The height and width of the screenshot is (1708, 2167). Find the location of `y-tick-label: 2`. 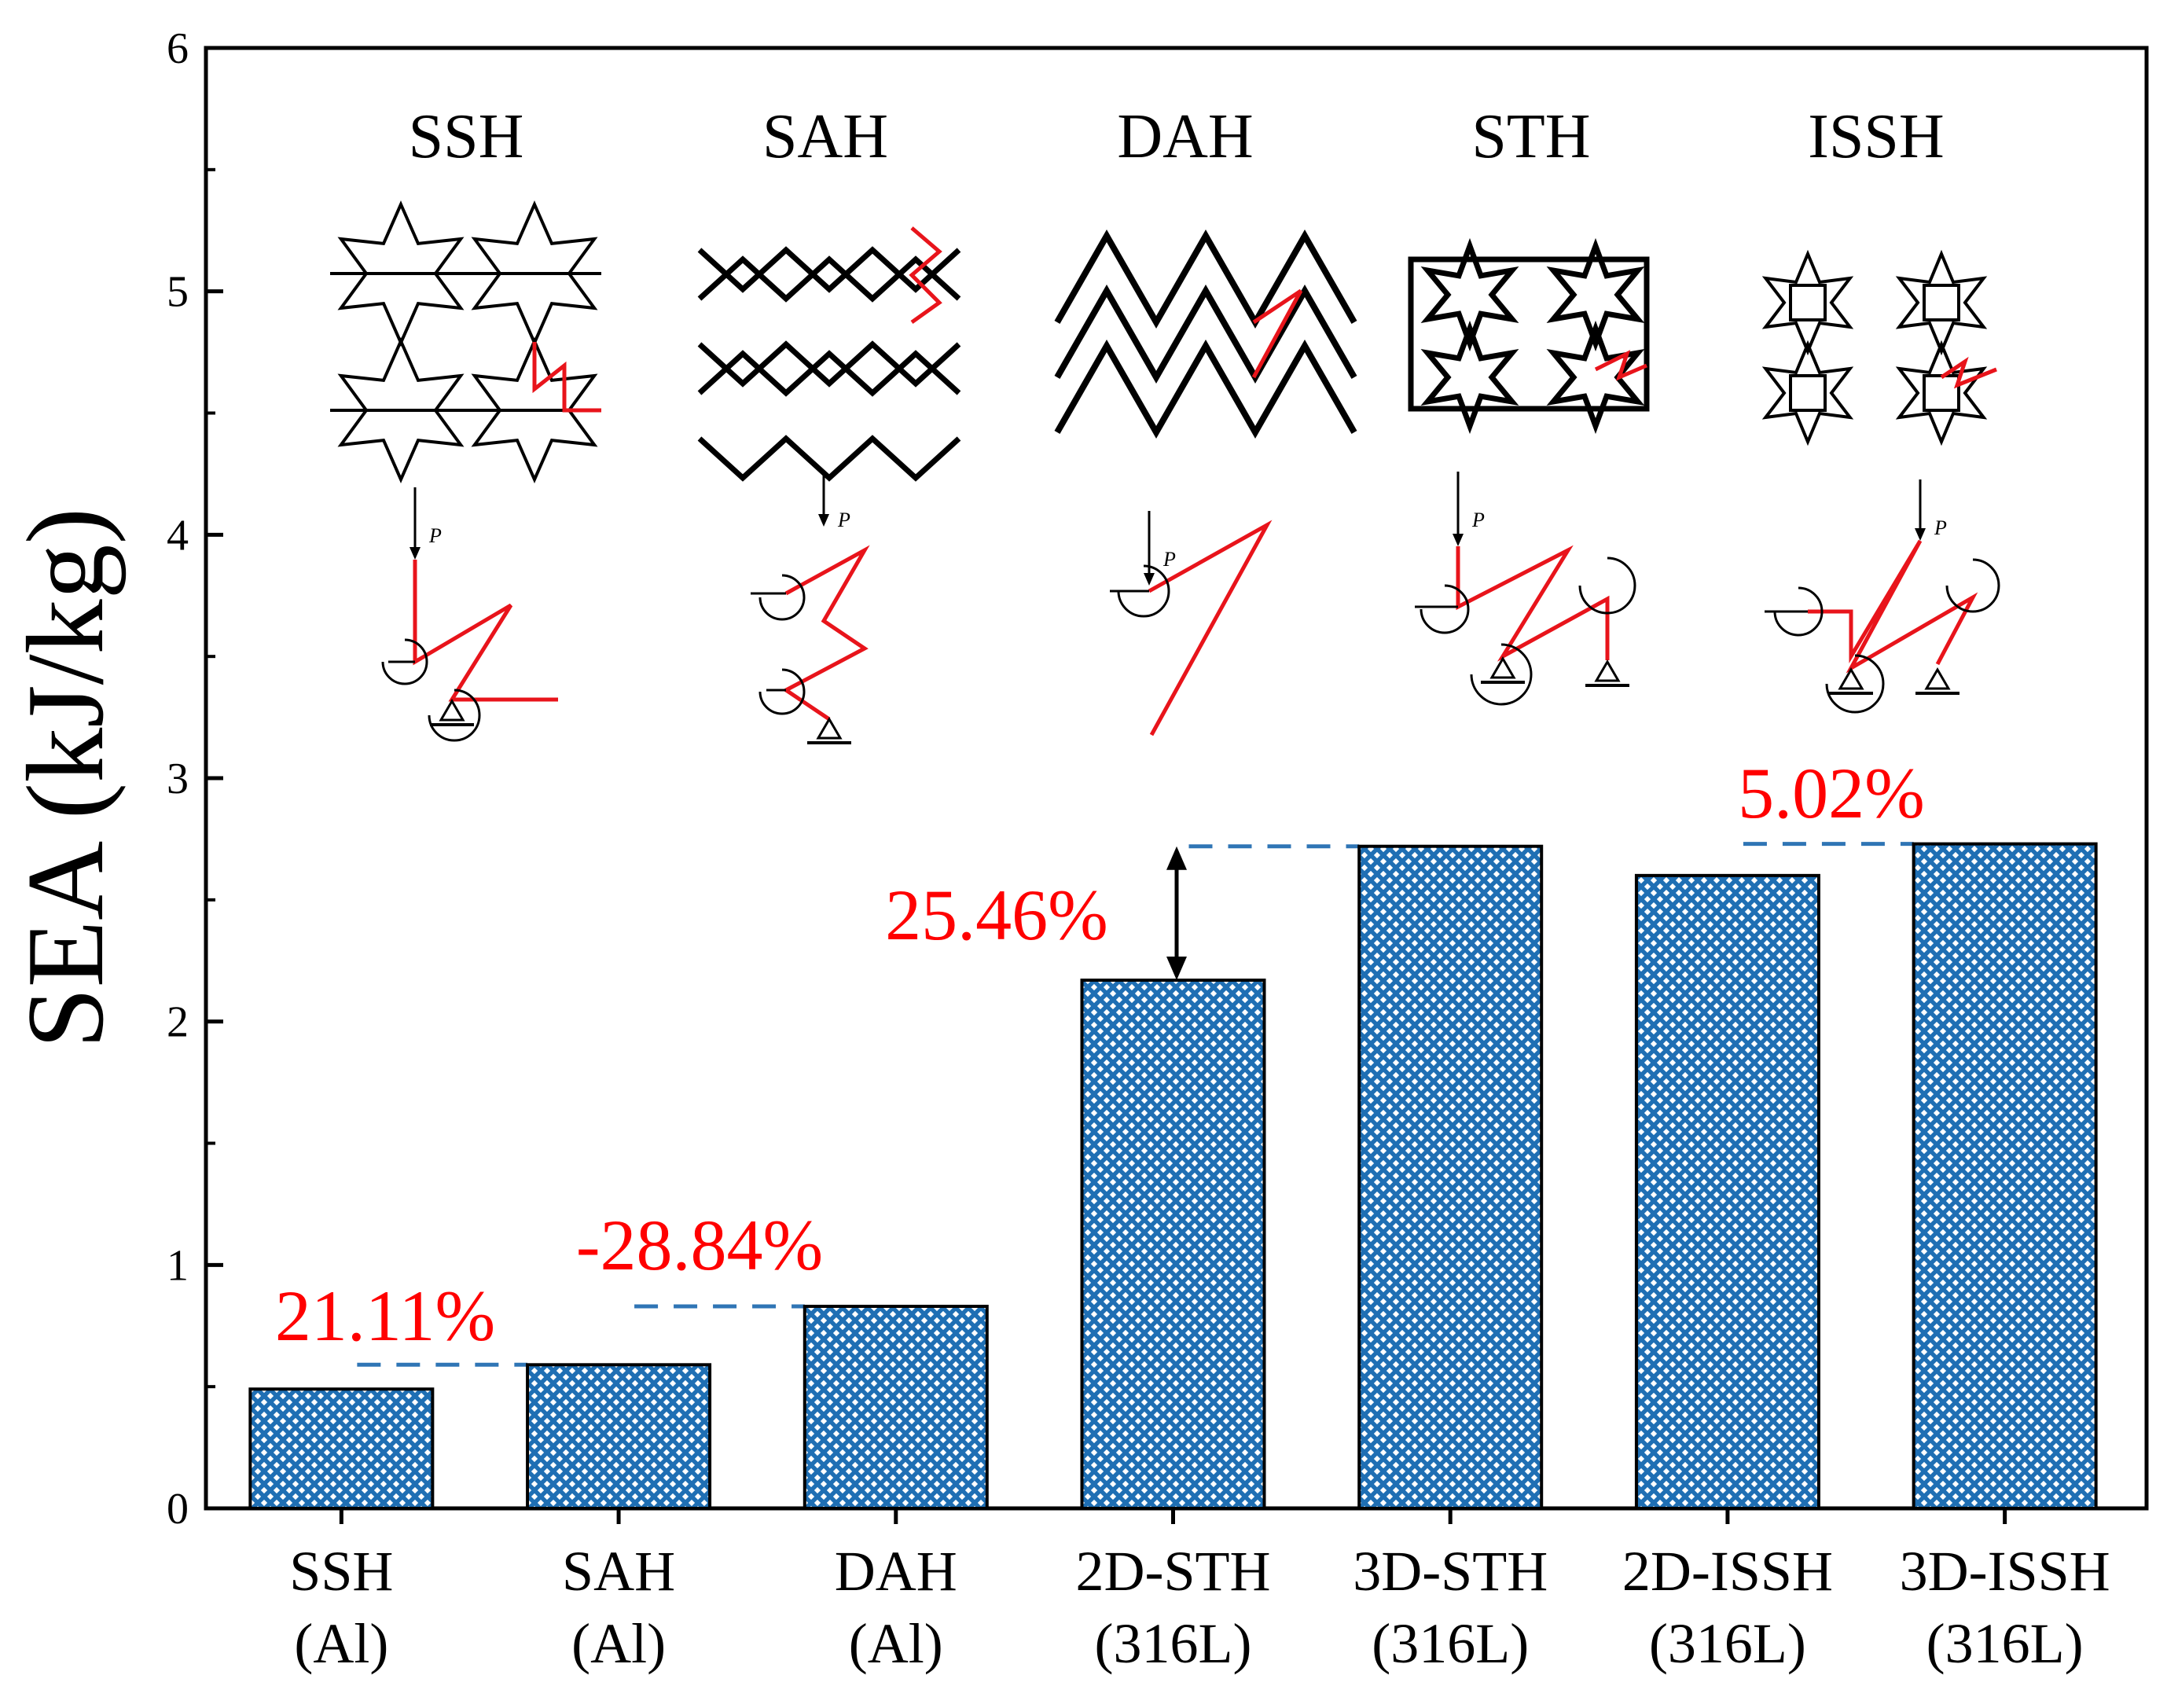

y-tick-label: 2 is located at coordinates (178, 1022).